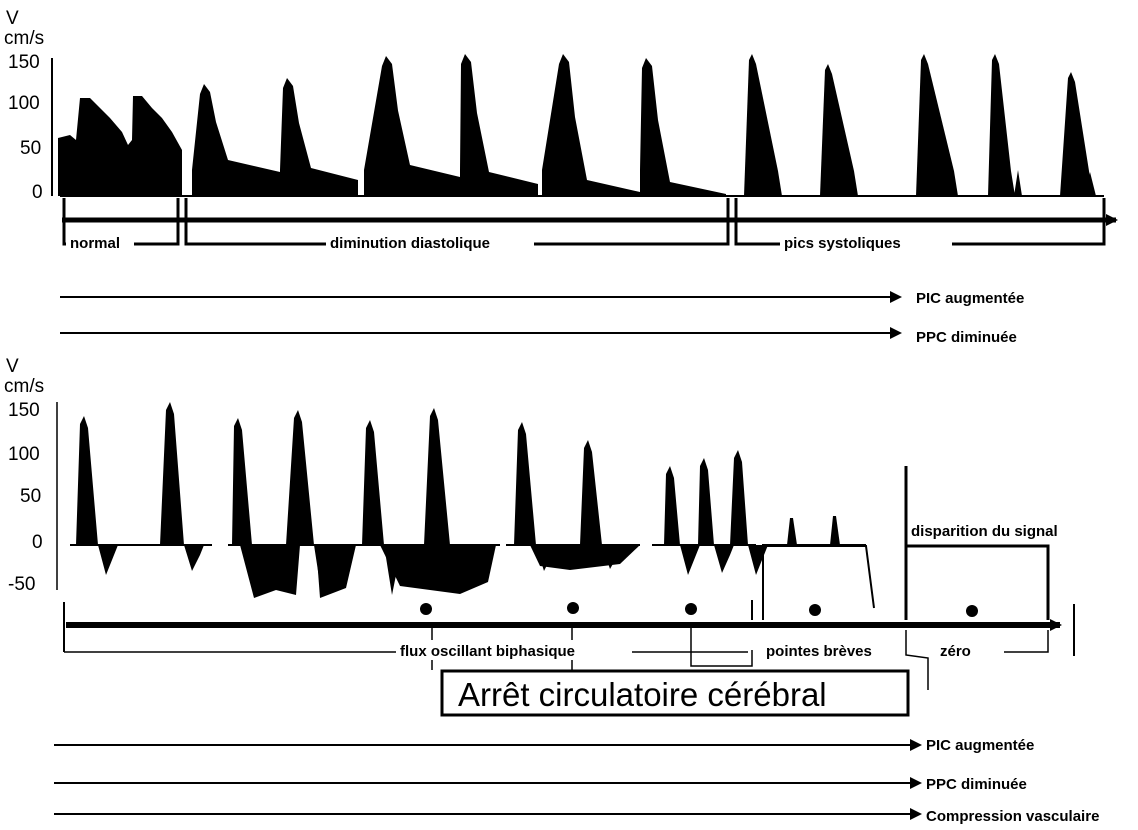 Image resolution: width=1138 pixels, height=830 pixels. What do you see at coordinates (24, 62) in the screenshot?
I see `top-ytick-150: 150` at bounding box center [24, 62].